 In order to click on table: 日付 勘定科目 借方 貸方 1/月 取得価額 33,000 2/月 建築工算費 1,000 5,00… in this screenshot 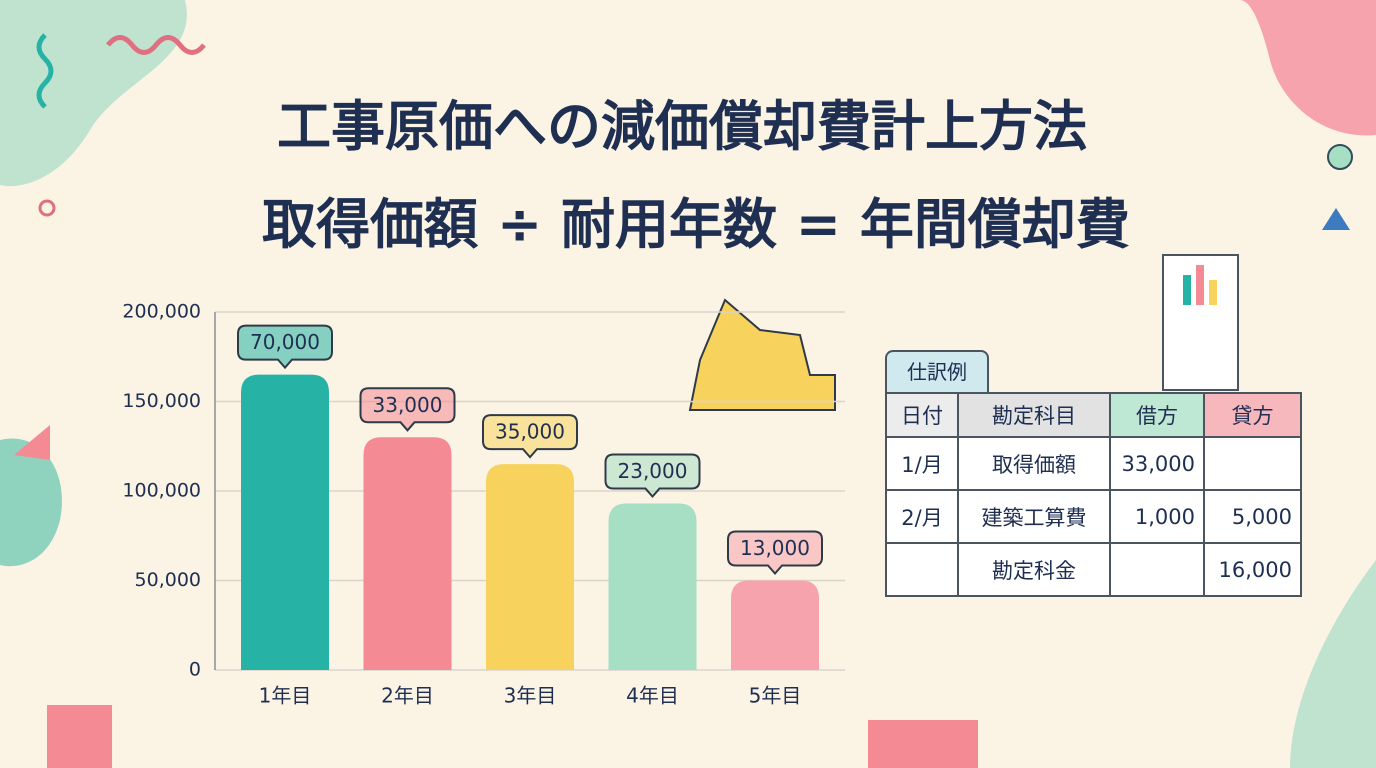, I will do `click(1093, 494)`.